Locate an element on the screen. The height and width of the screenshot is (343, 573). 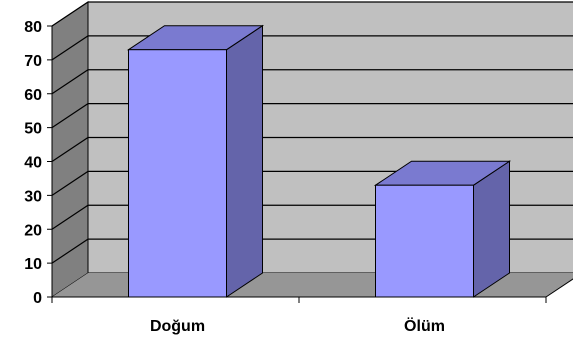
y-tick-label: 0 is located at coordinates (37, 298).